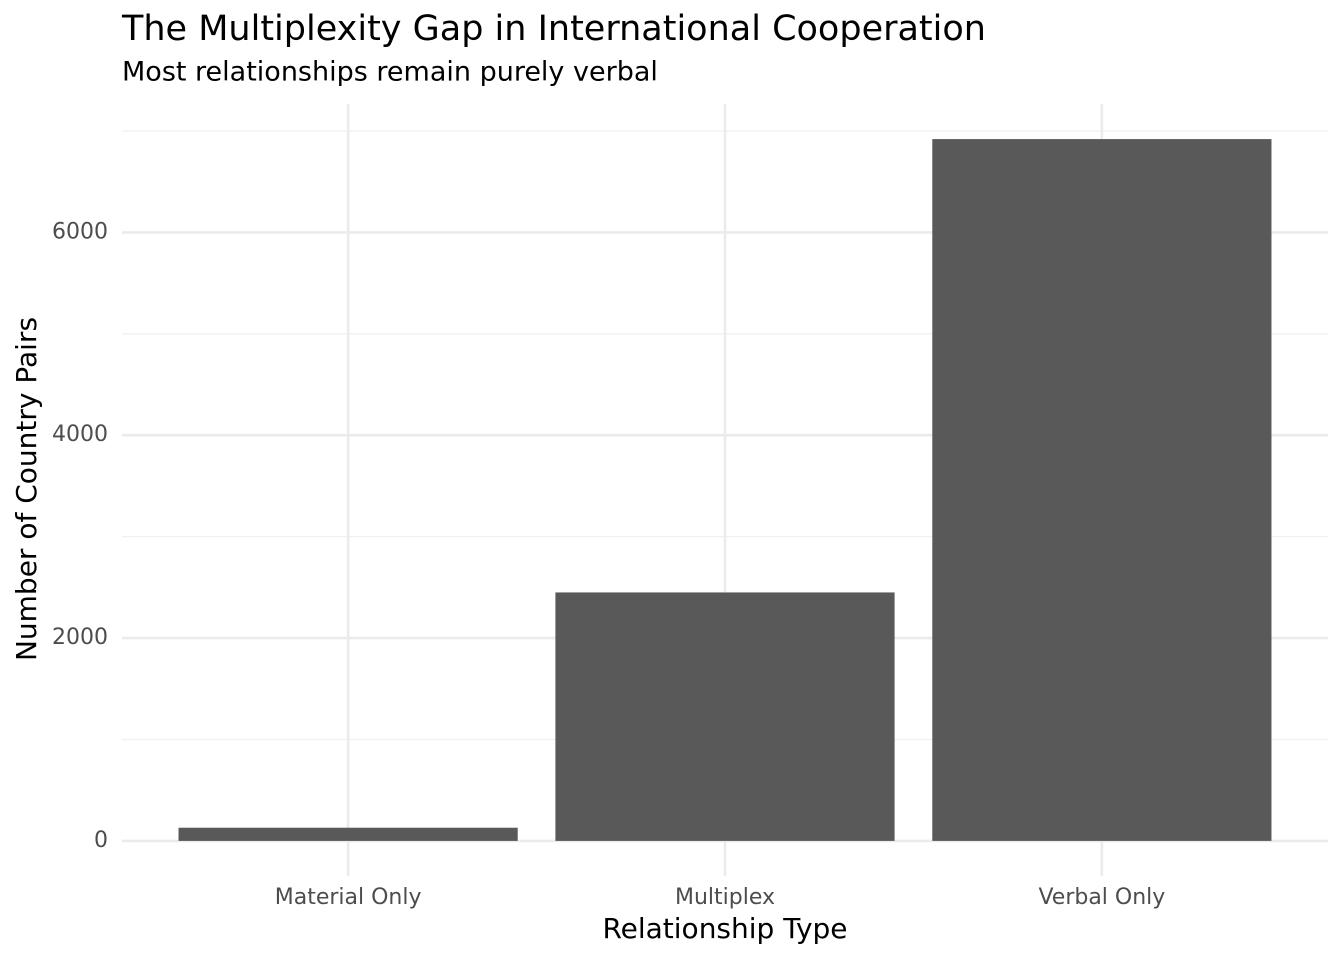 Image resolution: width=1344 pixels, height=960 pixels. I want to click on chart-subtitle: Most relationships remain purely verbal, so click(390, 72).